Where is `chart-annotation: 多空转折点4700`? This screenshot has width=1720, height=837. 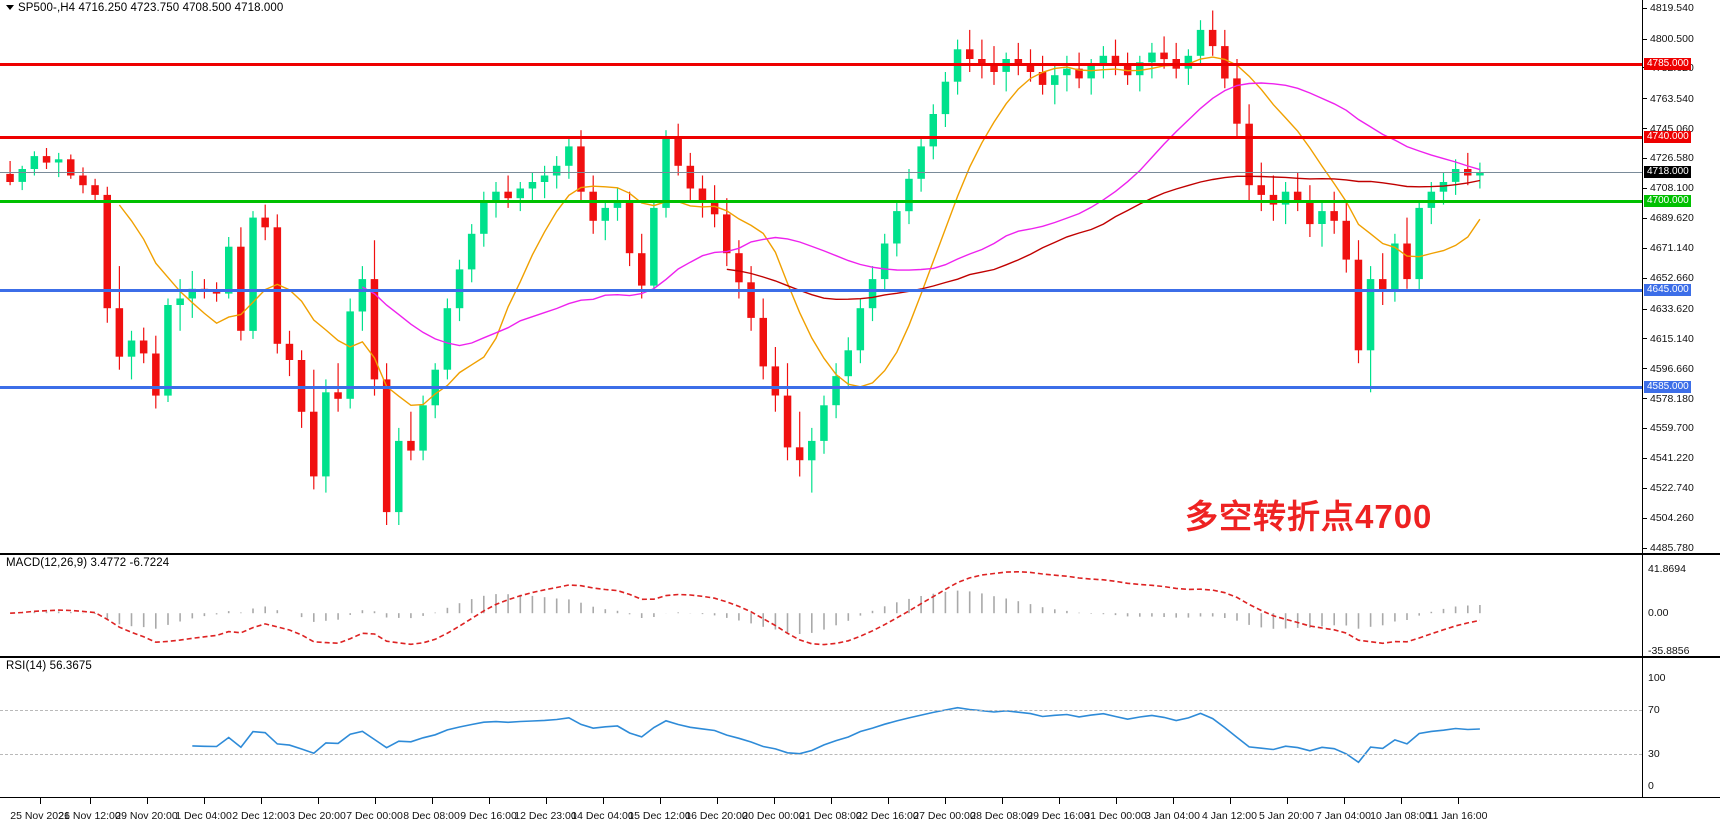
chart-annotation: 多空转折点4700 is located at coordinates (1309, 516).